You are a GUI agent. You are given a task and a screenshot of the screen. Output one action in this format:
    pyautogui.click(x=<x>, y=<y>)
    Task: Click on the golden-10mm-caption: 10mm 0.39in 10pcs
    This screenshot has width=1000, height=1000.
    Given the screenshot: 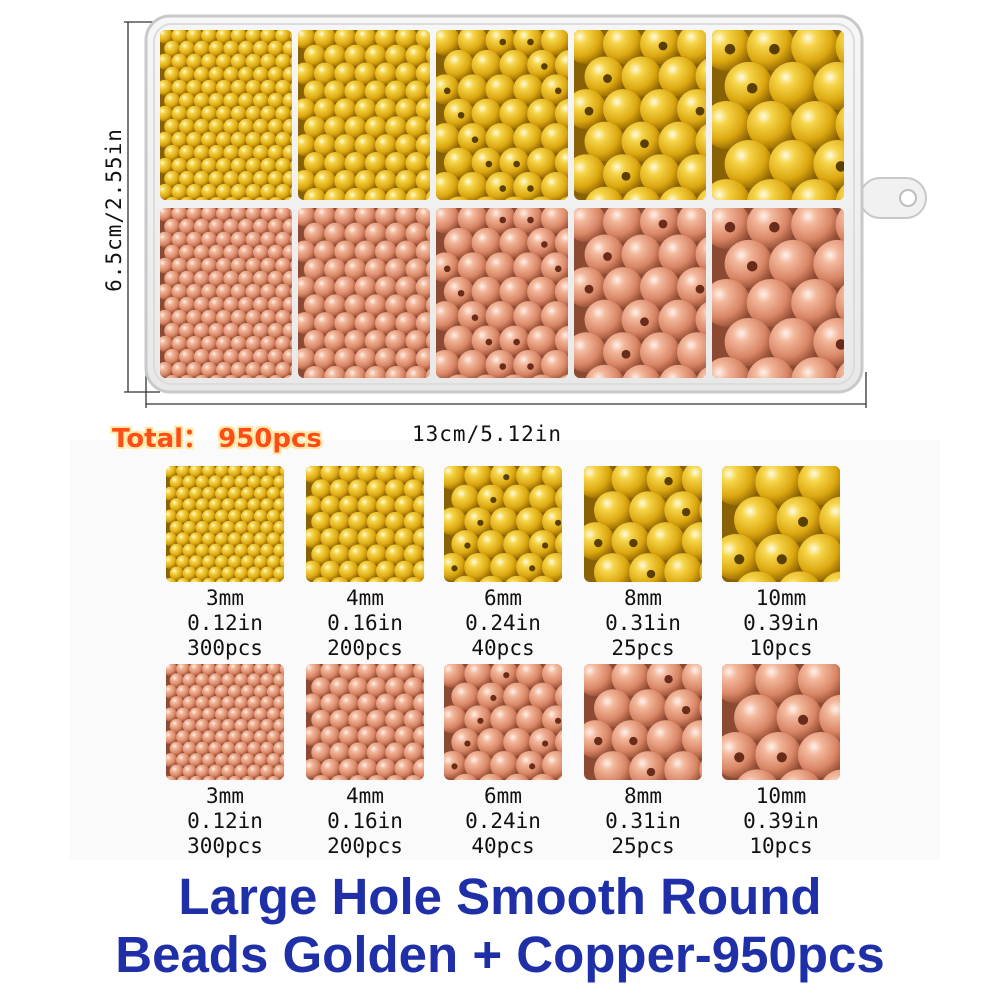 What is the action you would take?
    pyautogui.click(x=781, y=623)
    